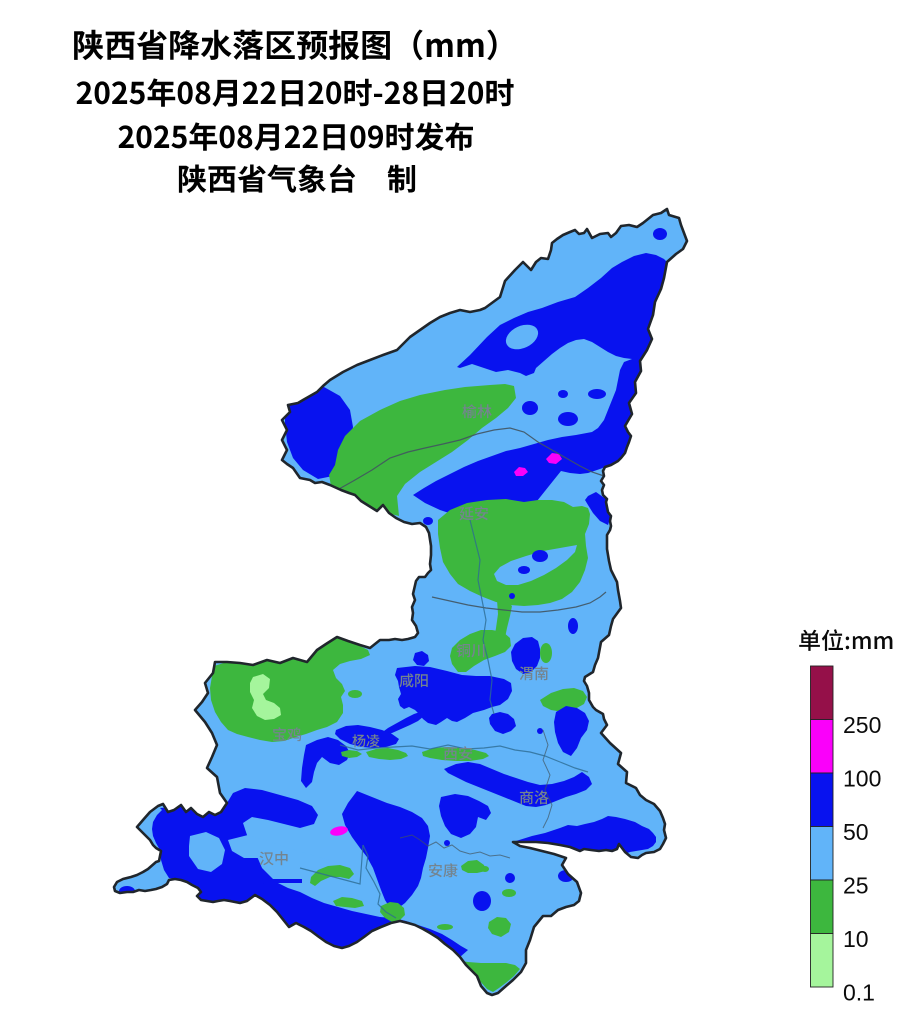  I want to click on svg-text: 50, so click(856, 832).